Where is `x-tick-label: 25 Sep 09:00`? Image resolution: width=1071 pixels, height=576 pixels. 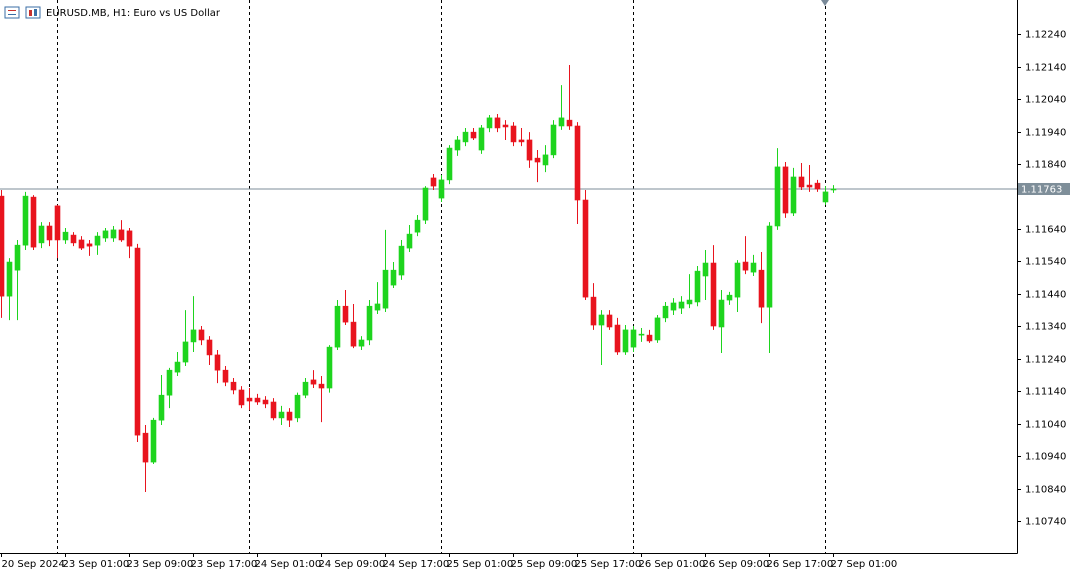
x-tick-label: 25 Sep 09:00 is located at coordinates (544, 564).